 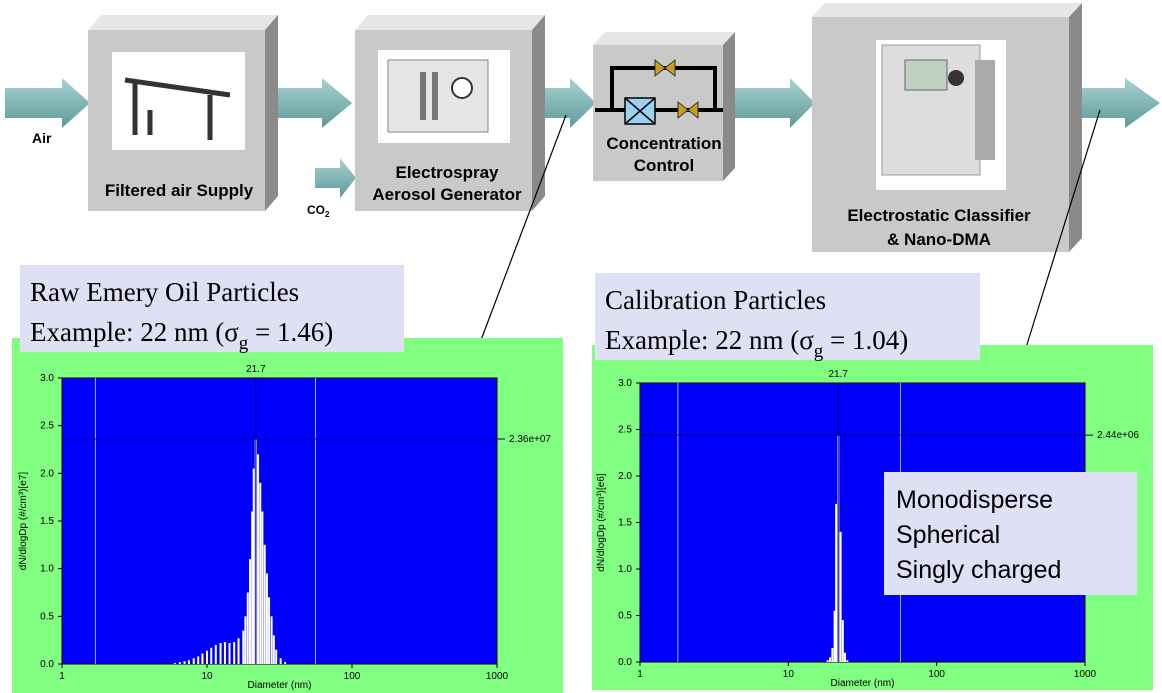 I want to click on note-box, so click(x=1010, y=533).